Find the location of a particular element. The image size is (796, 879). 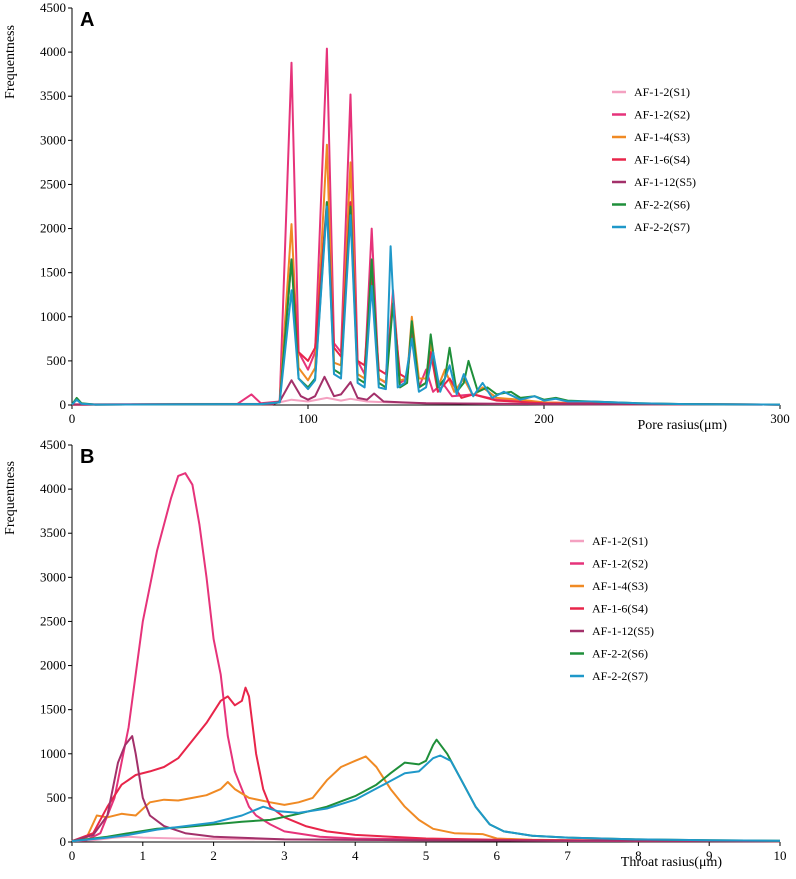

x-axis-label: Pore rasius(μm) is located at coordinates (682, 425).